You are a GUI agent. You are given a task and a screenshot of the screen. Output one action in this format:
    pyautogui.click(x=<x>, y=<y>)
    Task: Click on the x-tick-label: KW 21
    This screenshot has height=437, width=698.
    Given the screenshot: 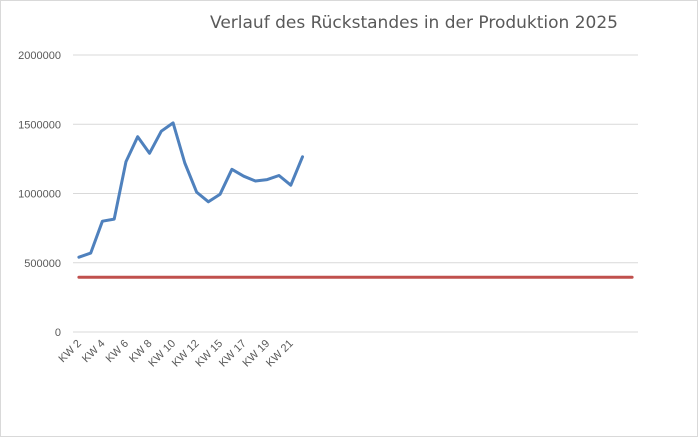 What is the action you would take?
    pyautogui.click(x=280, y=354)
    